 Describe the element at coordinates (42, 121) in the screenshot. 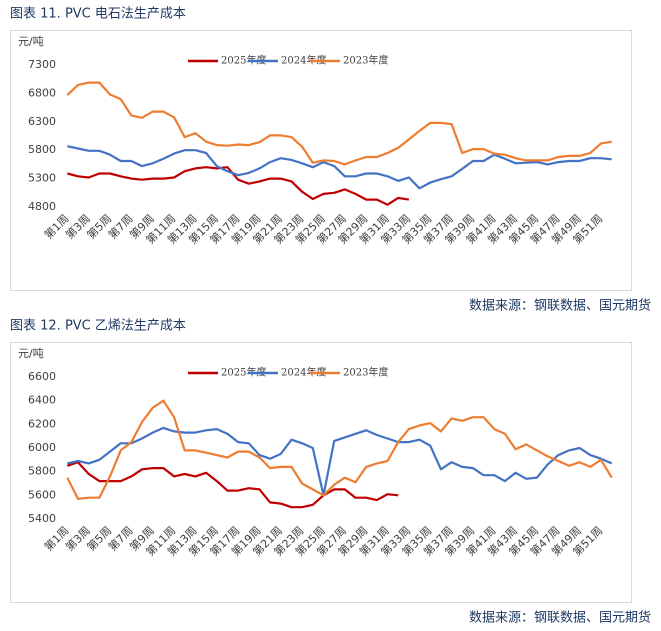

I see `y-tick-label: 6300` at that location.